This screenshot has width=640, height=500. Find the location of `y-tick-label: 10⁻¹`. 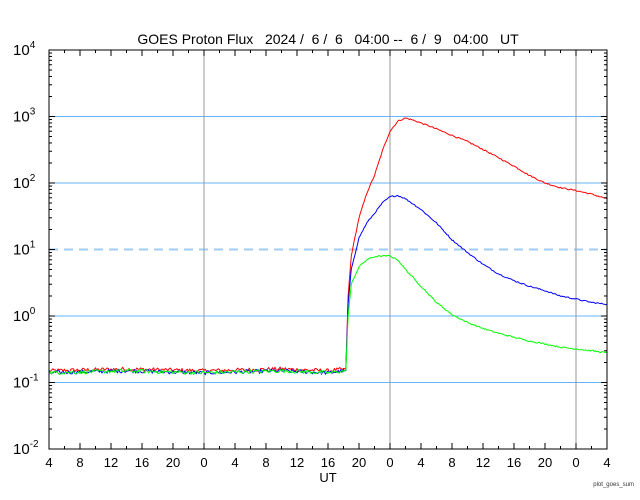

y-tick-label: 10⁻¹ is located at coordinates (26, 382).